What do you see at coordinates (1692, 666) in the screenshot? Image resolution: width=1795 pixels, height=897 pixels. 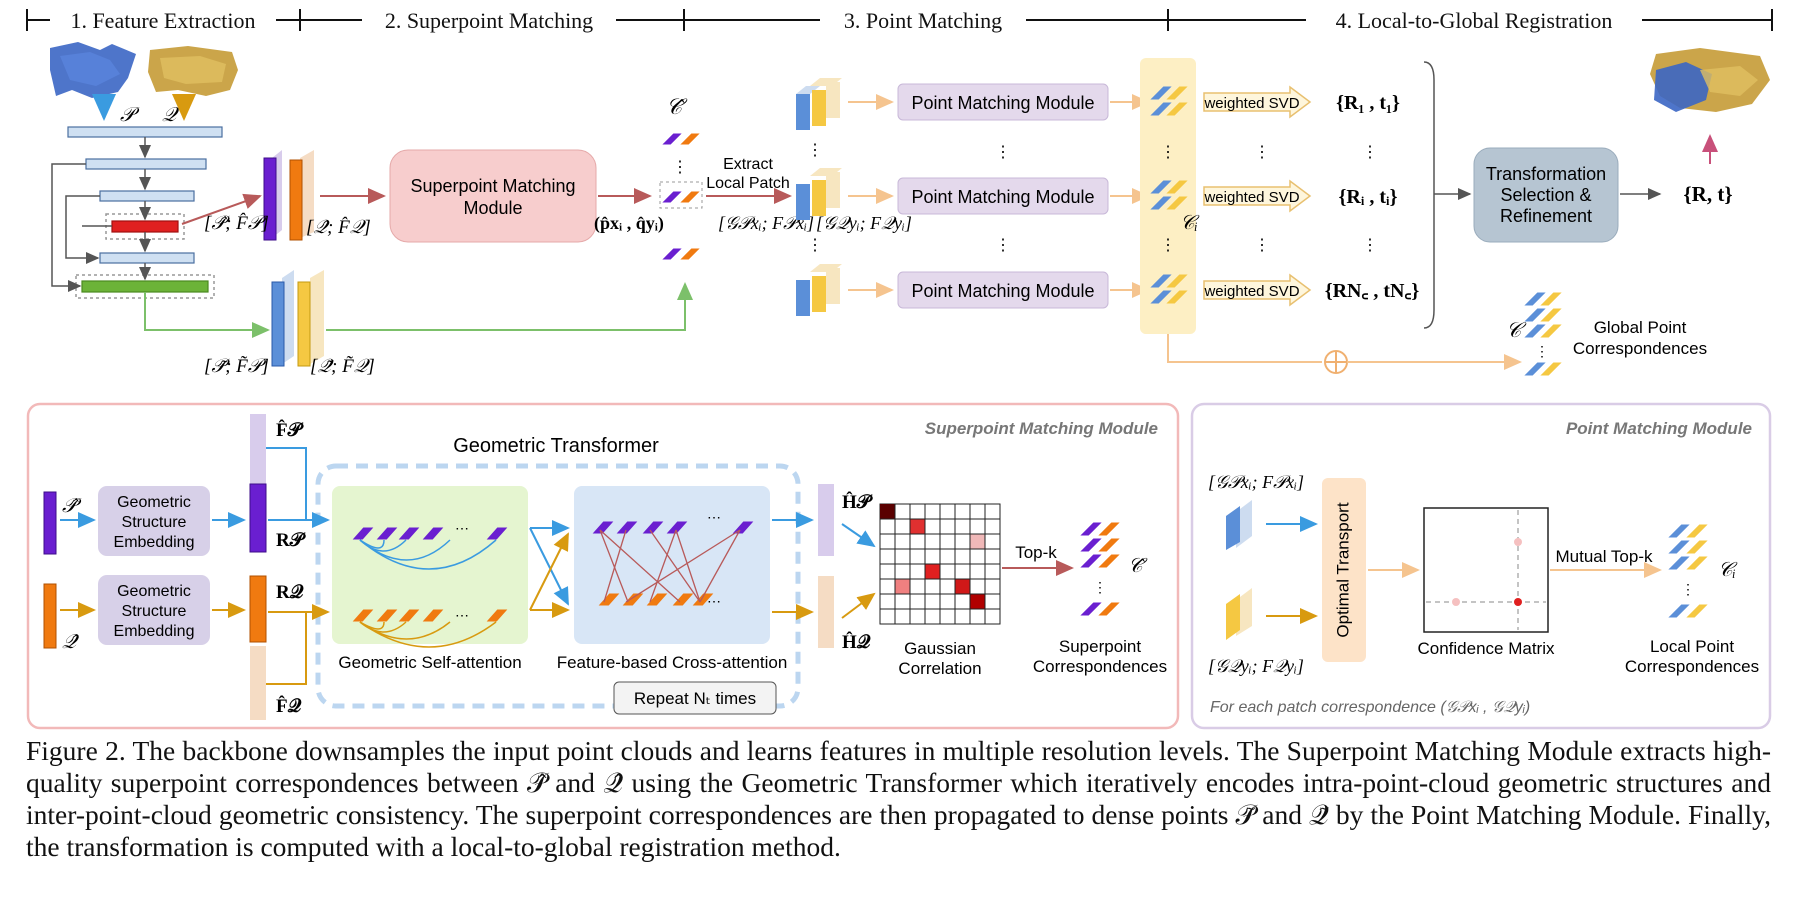 I see `lpc-line2: Correspondences` at bounding box center [1692, 666].